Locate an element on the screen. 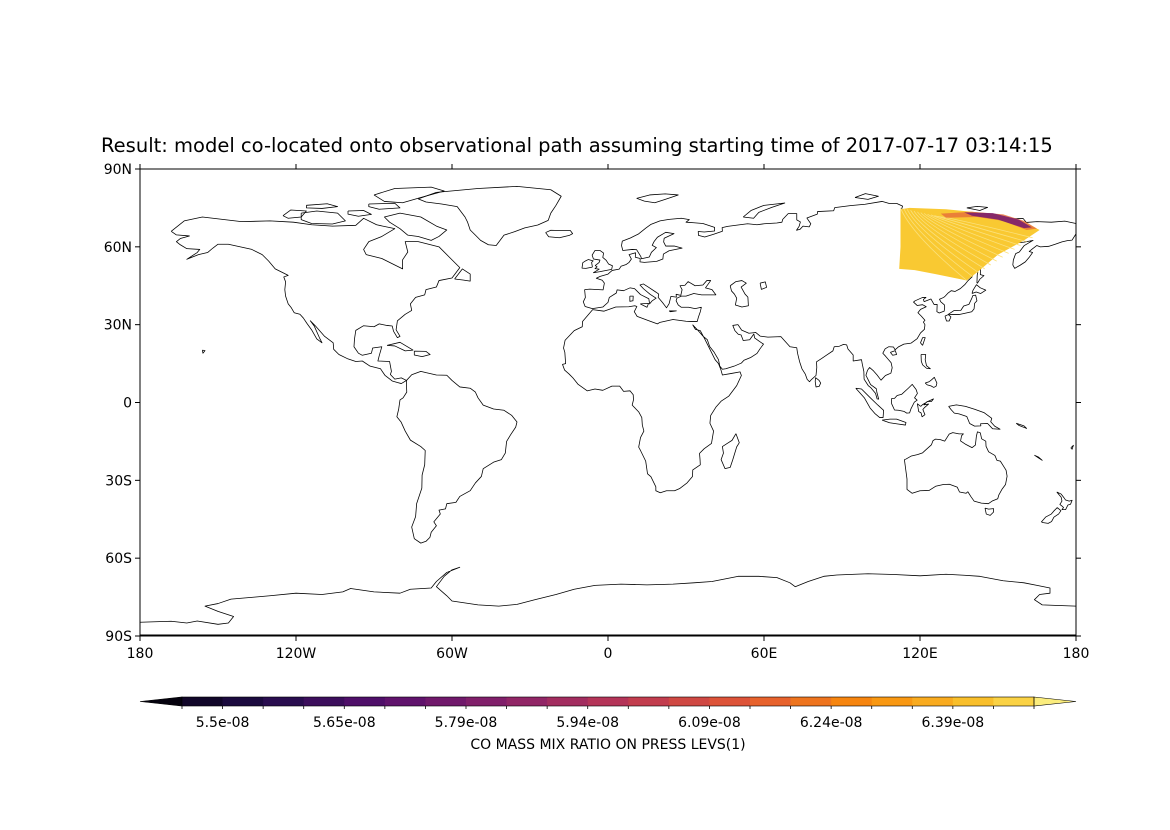 The height and width of the screenshot is (830, 1170). coast-honshu is located at coordinates (962, 304).